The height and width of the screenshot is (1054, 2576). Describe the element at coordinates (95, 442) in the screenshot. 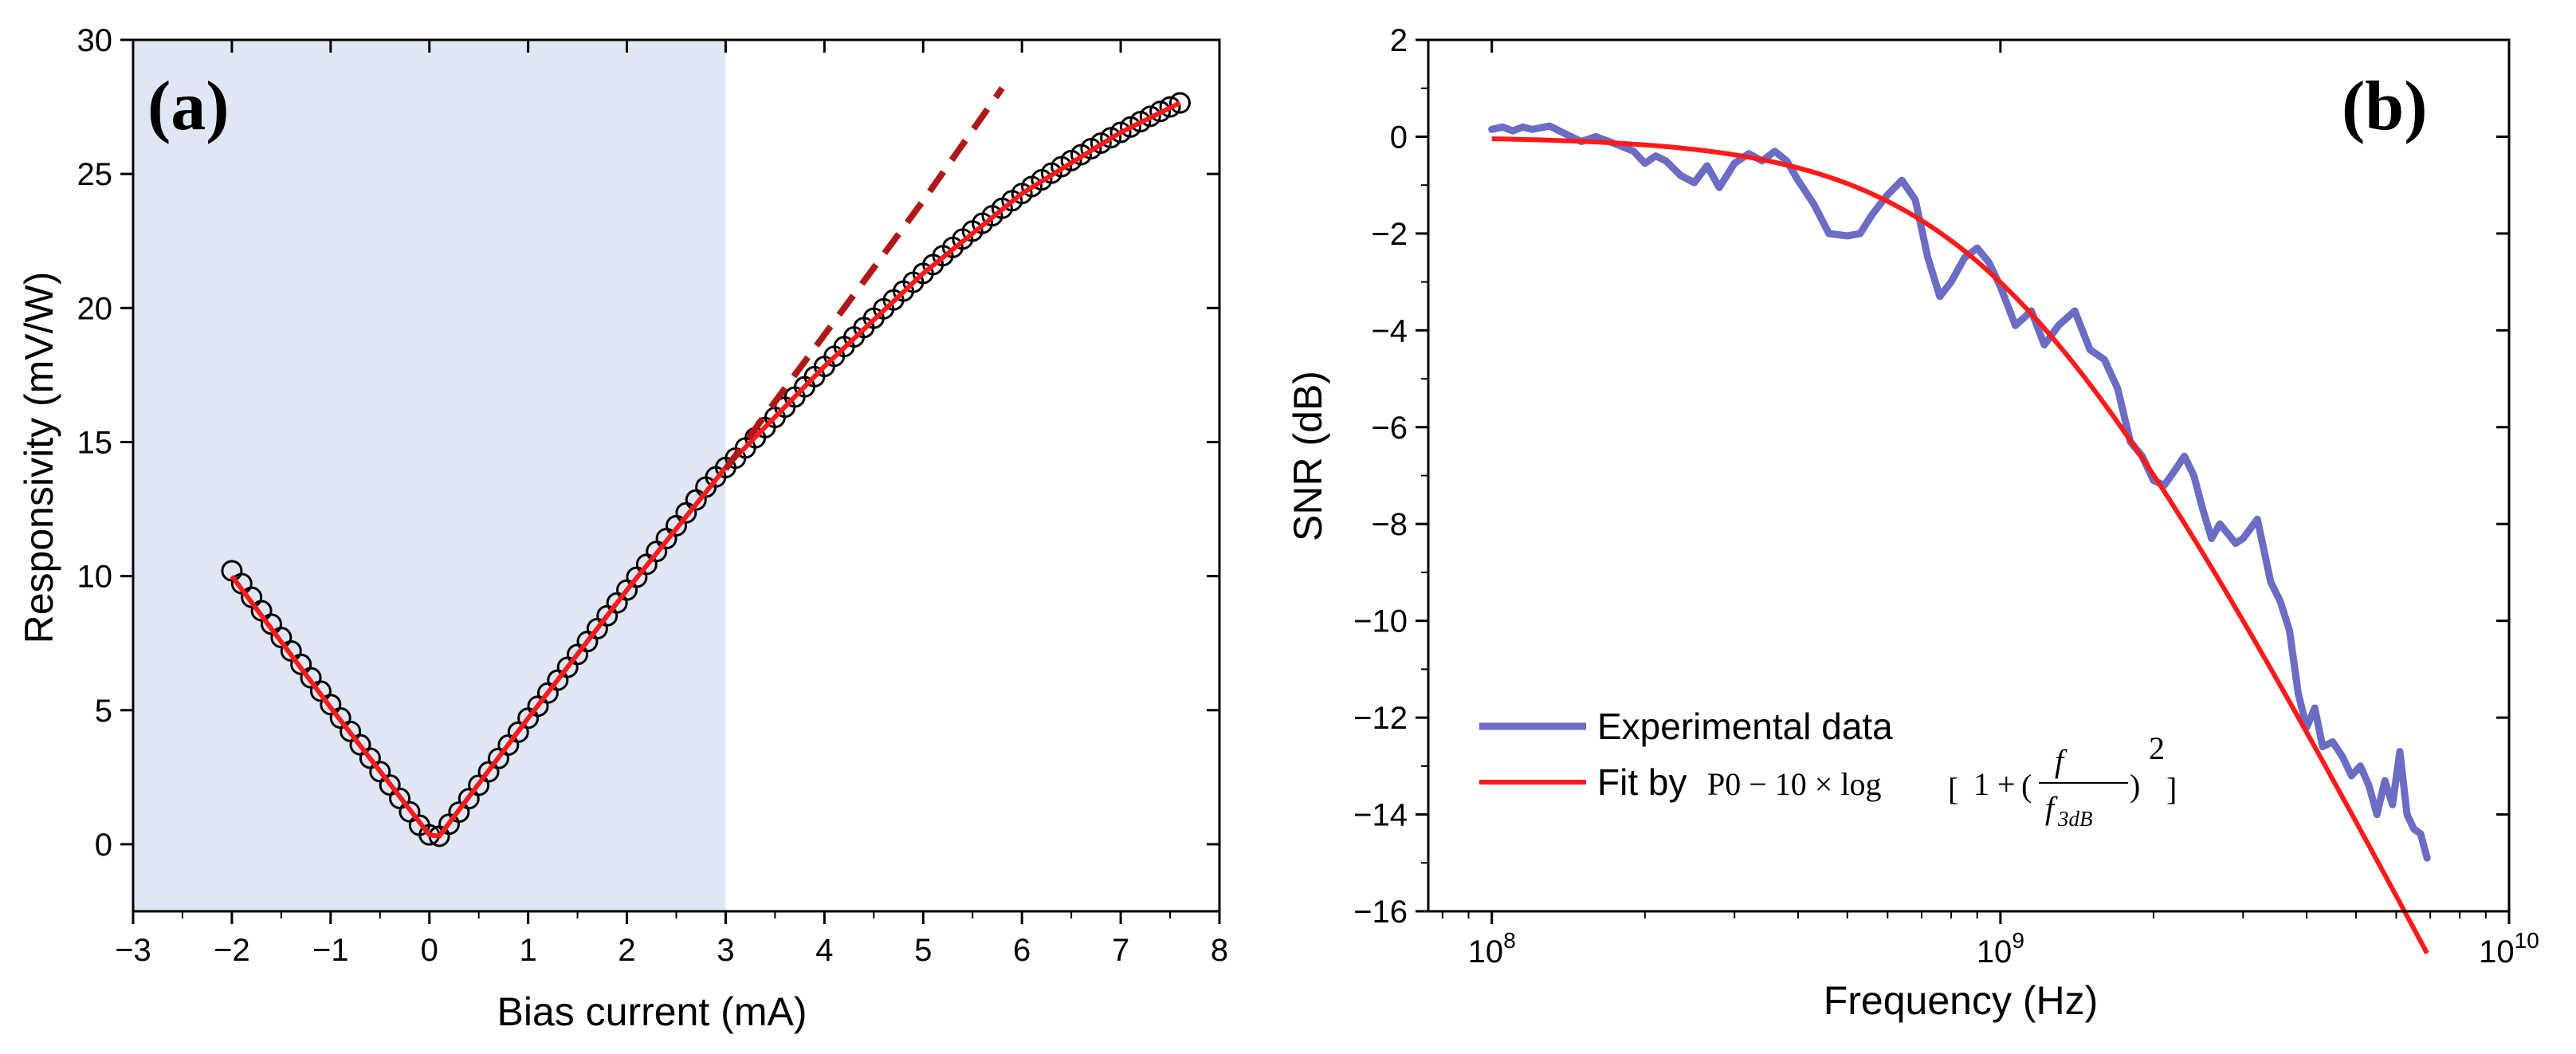

I see `y-tick-label: 15` at that location.